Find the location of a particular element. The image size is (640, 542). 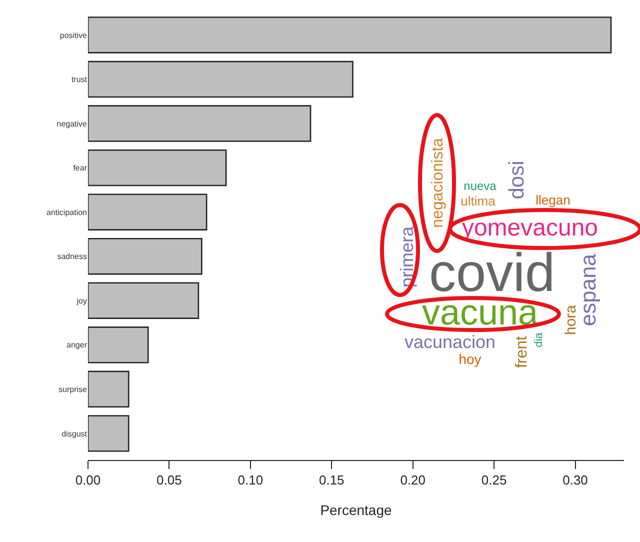

annotation: llegan is located at coordinates (553, 200).